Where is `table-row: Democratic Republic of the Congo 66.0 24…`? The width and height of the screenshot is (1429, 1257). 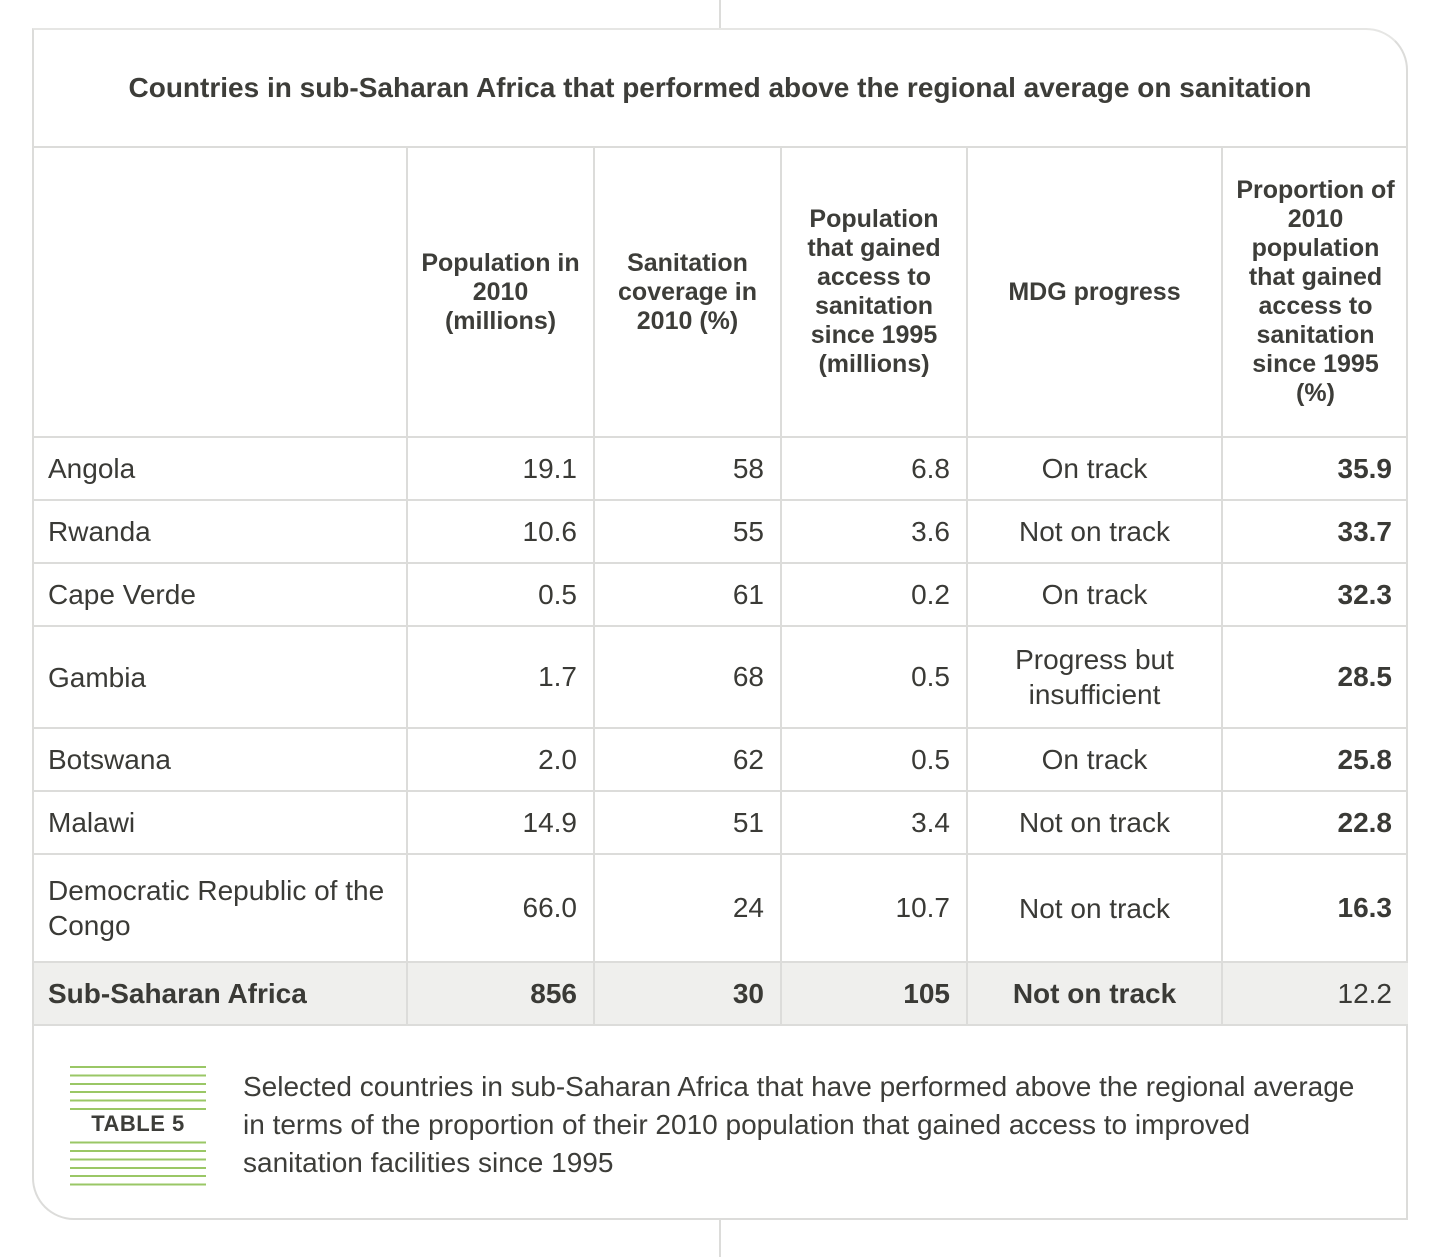 table-row: Democratic Republic of the Congo 66.0 24… is located at coordinates (721, 908).